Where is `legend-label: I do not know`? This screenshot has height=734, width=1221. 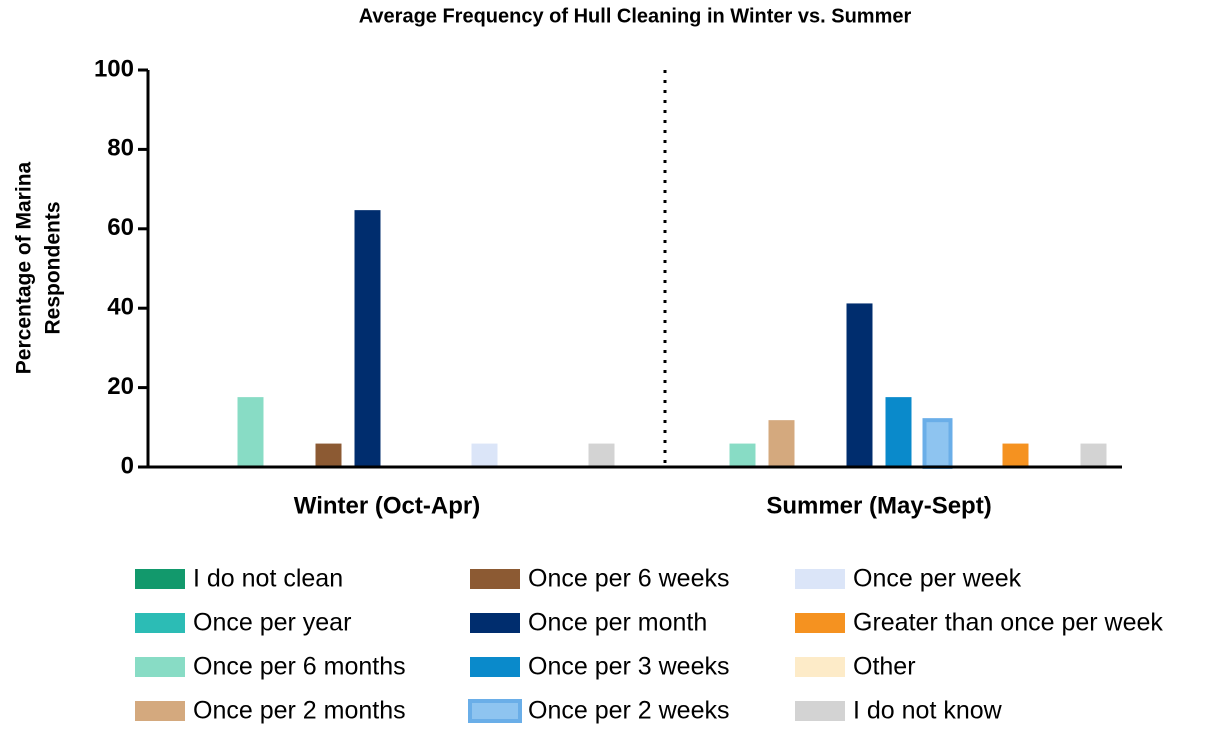
legend-label: I do not know is located at coordinates (928, 711).